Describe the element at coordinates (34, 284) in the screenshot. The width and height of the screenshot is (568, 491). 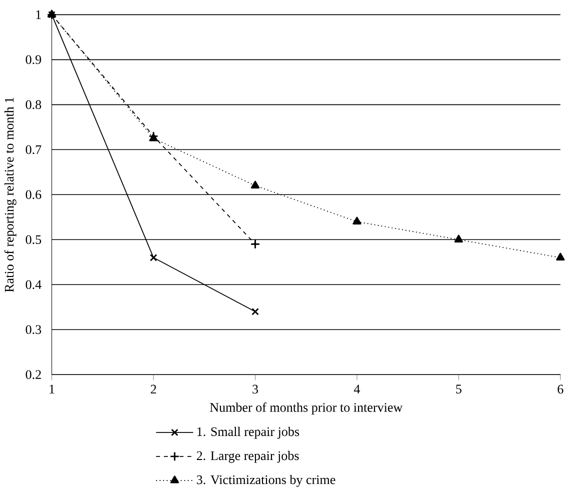
I see `y-tick-label: 0.4` at that location.